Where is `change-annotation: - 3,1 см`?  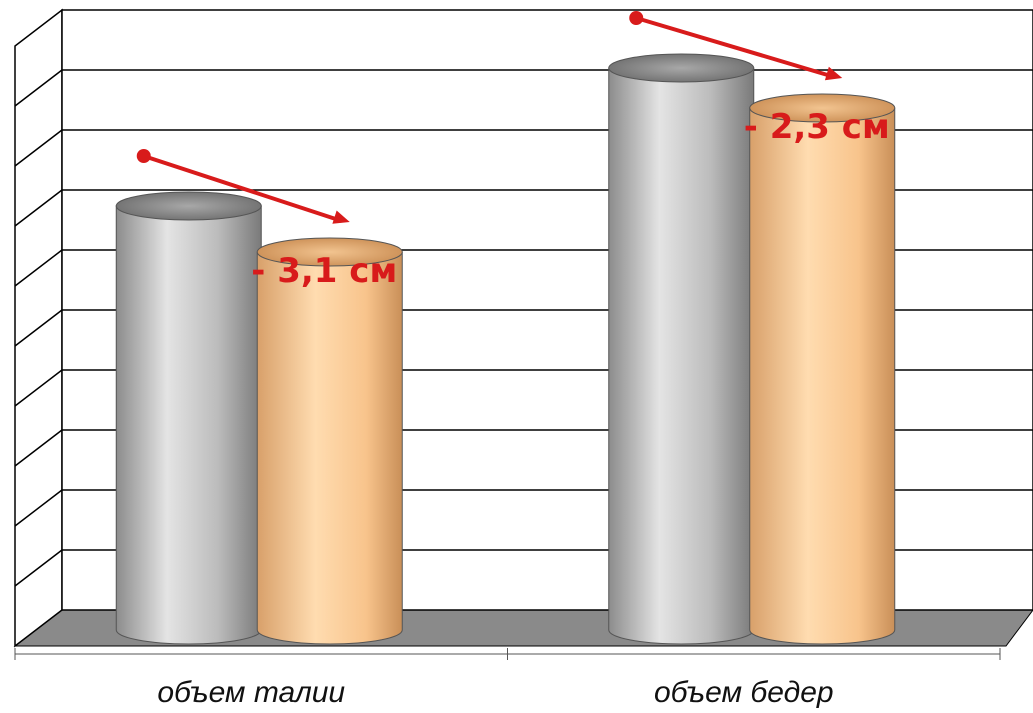
change-annotation: - 3,1 см is located at coordinates (266, 220).